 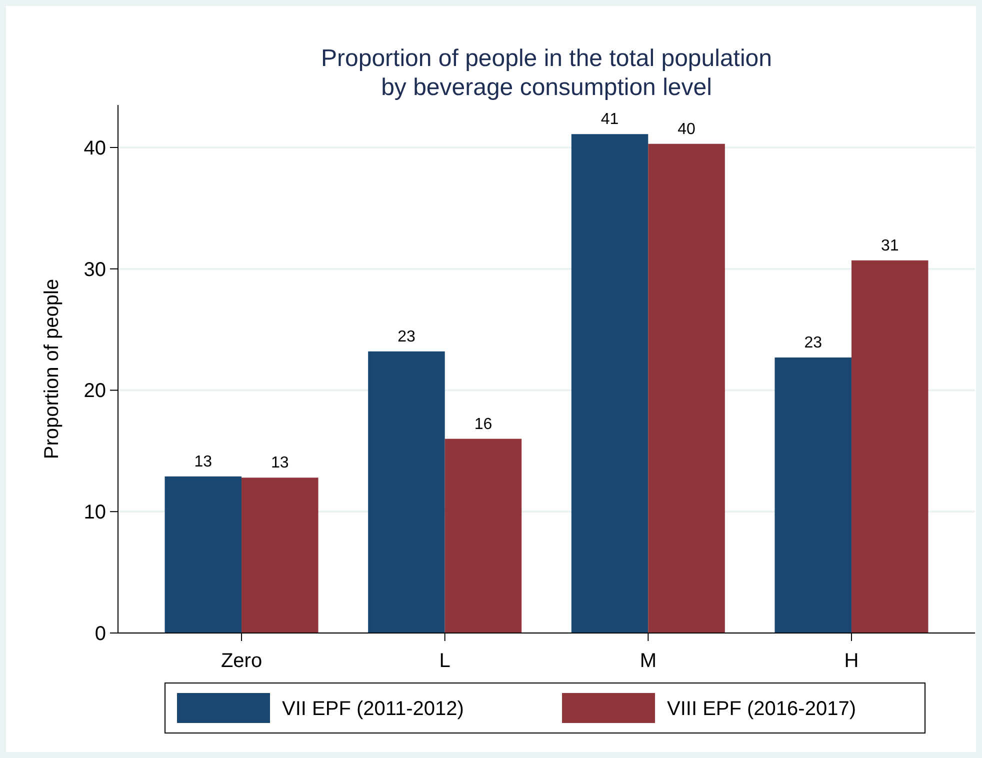 What do you see at coordinates (483, 424) in the screenshot?
I see `data-label: 16` at bounding box center [483, 424].